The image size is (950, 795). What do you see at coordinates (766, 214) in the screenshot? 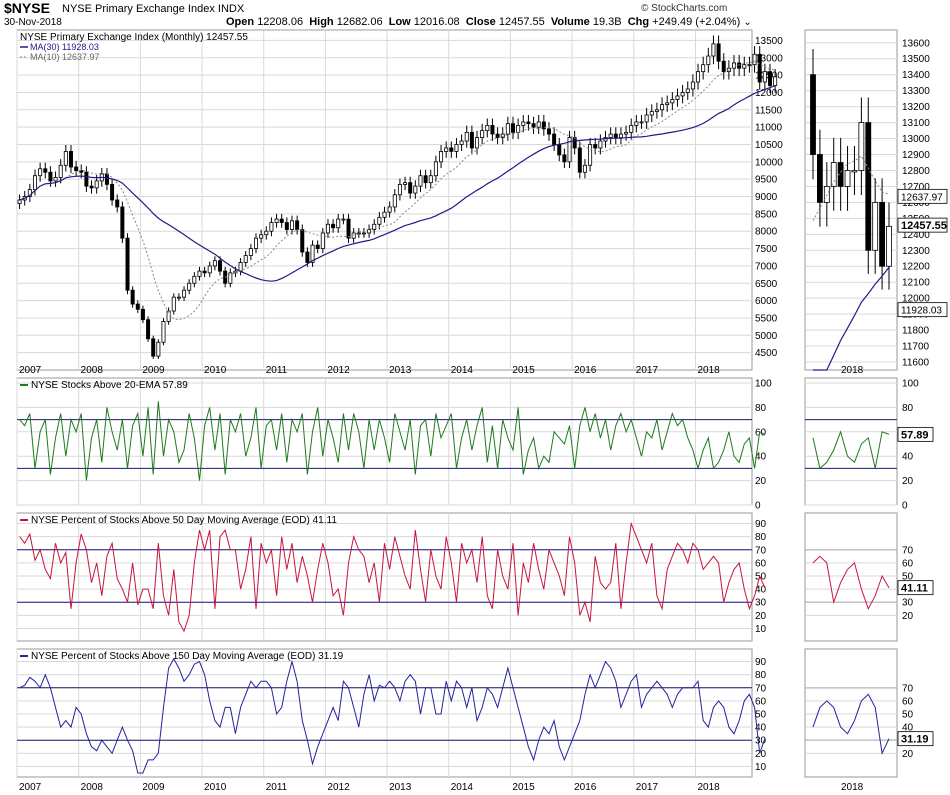
I see `price-axis-tick: 8500` at bounding box center [766, 214].